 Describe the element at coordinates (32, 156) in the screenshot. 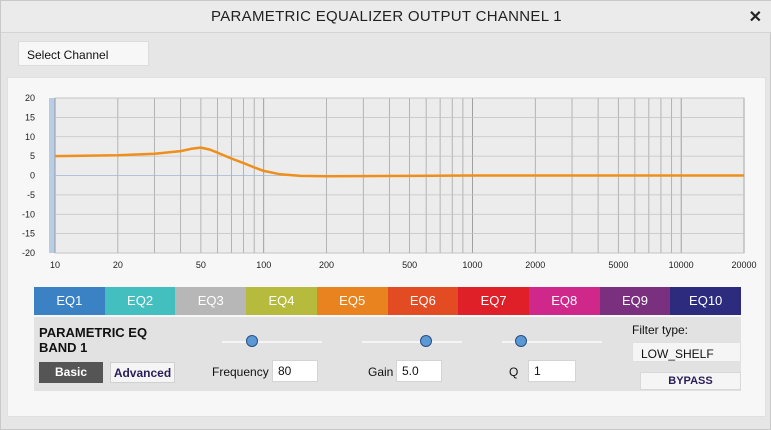

I see `y-tick-label: 5` at that location.